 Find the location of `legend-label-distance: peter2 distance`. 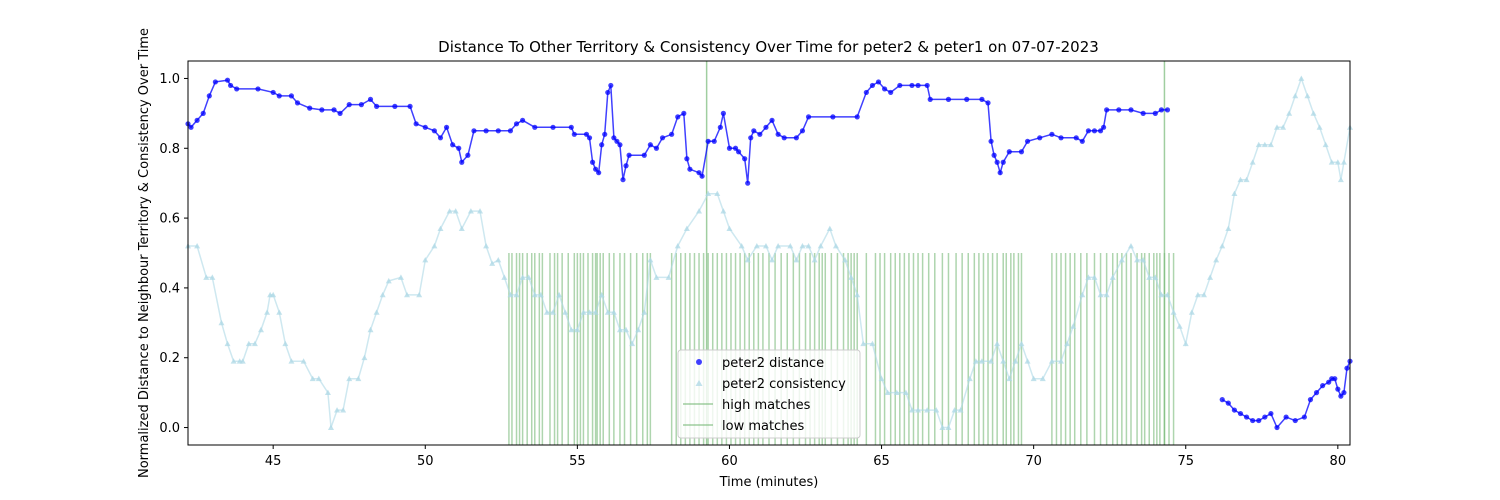

legend-label-distance: peter2 distance is located at coordinates (773, 363).